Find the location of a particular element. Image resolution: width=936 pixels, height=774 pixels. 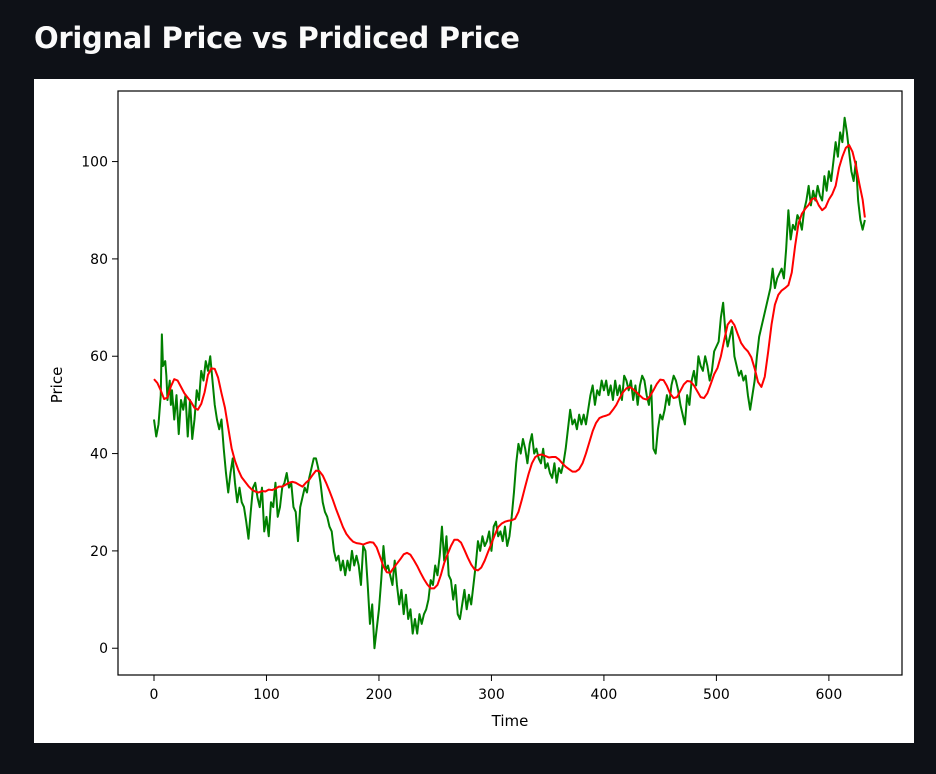

x-axis: 0 100 200 300 400 500 600 is located at coordinates (496, 689).